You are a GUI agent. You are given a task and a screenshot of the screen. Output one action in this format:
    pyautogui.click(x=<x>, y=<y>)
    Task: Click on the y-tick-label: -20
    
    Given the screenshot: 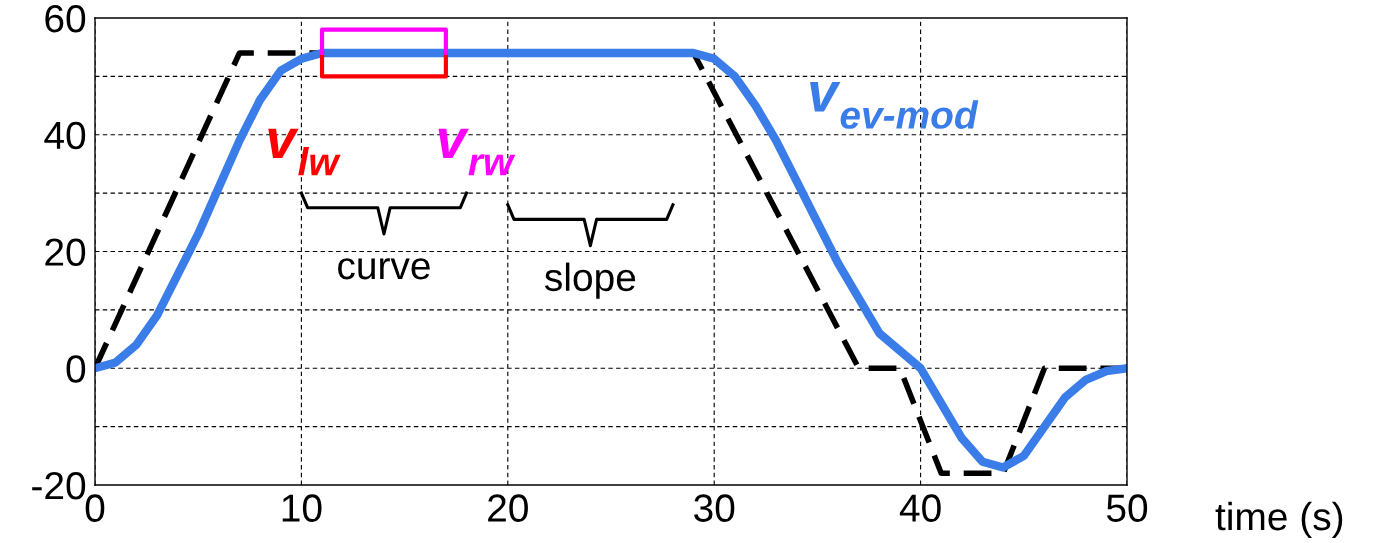 What is the action you would take?
    pyautogui.click(x=59, y=485)
    